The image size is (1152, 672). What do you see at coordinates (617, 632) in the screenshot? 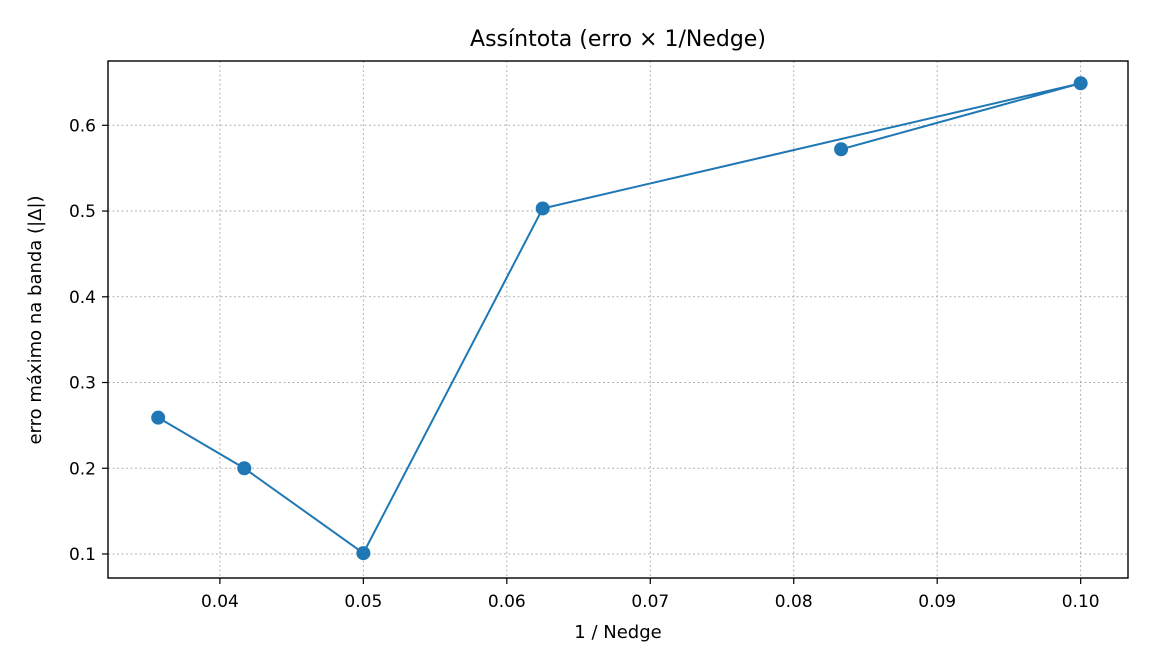
I see `x-axis-label: 1 / Nedge` at bounding box center [617, 632].